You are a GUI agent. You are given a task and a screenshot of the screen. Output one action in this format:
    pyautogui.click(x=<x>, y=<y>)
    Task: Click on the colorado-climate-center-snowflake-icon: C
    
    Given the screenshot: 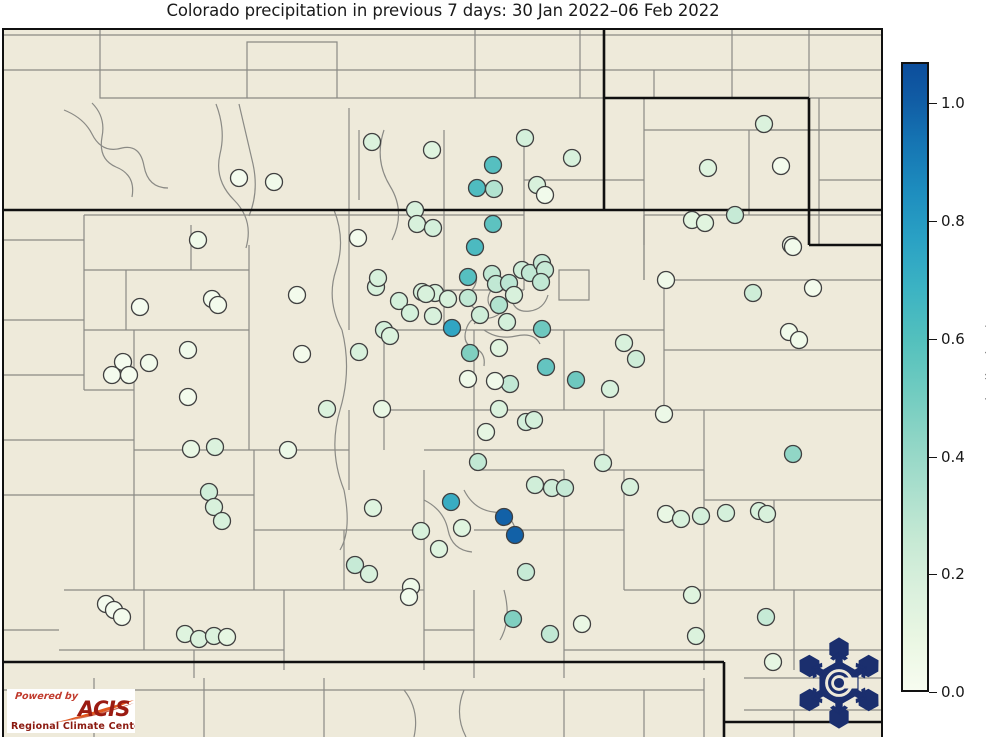 What is the action you would take?
    pyautogui.click(x=839, y=683)
    